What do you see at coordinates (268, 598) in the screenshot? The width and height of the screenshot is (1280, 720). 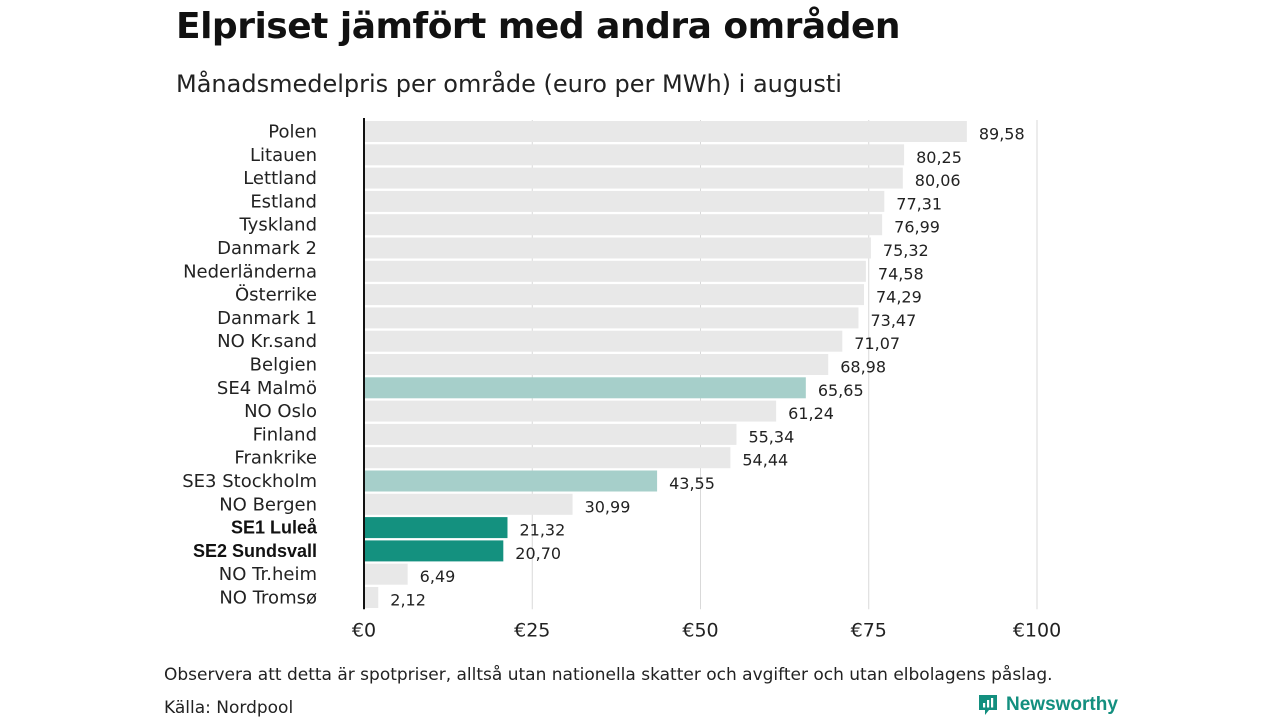 I see `category-label: NO Tromsø` at bounding box center [268, 598].